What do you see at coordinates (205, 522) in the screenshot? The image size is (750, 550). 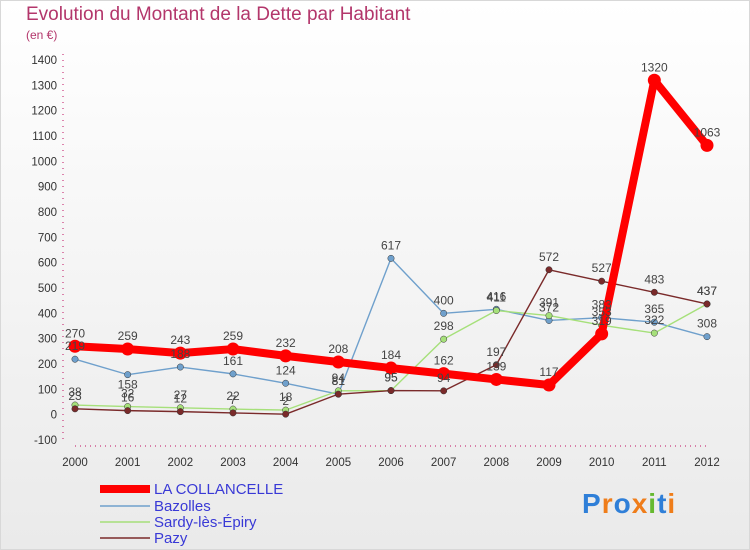 I see `legend-label: Sardy-lès-Épiry` at bounding box center [205, 522].